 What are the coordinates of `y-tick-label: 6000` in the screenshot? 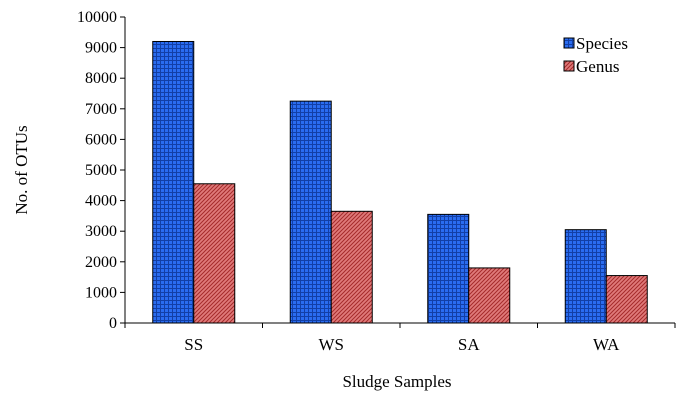 It's located at (101, 139).